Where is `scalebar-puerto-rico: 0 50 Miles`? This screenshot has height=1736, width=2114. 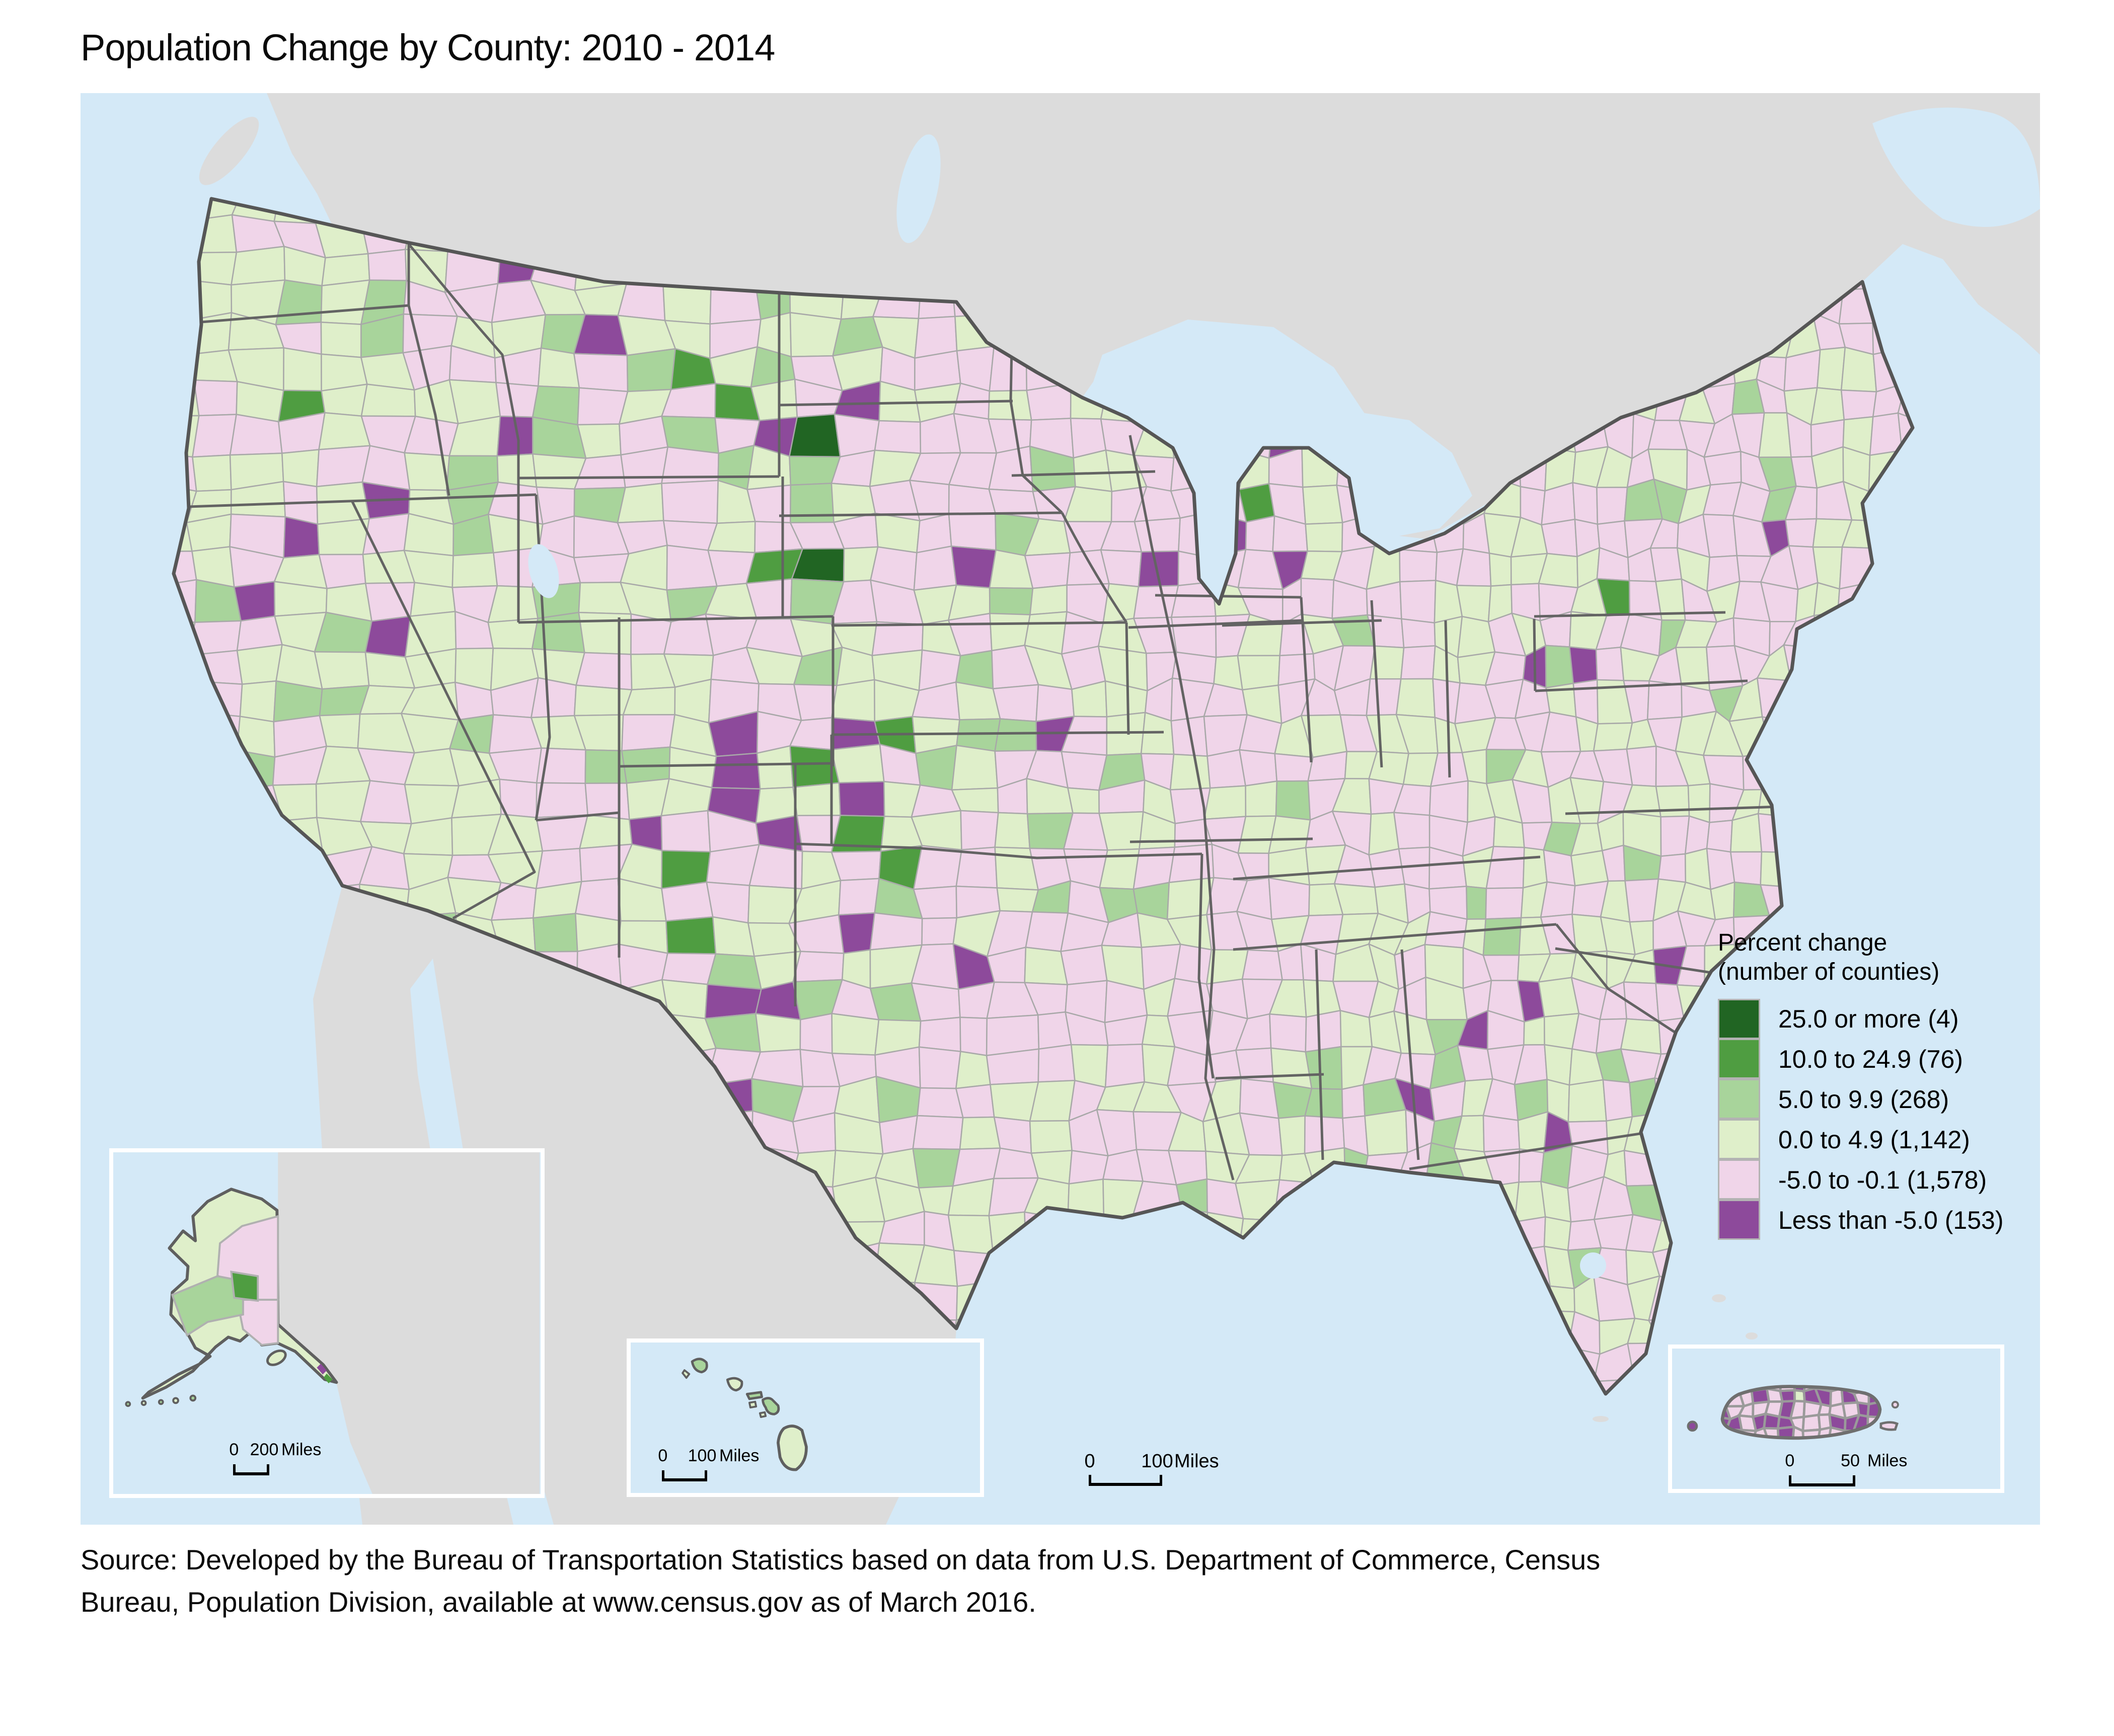 scalebar-puerto-rico: 0 50 Miles is located at coordinates (1846, 1468).